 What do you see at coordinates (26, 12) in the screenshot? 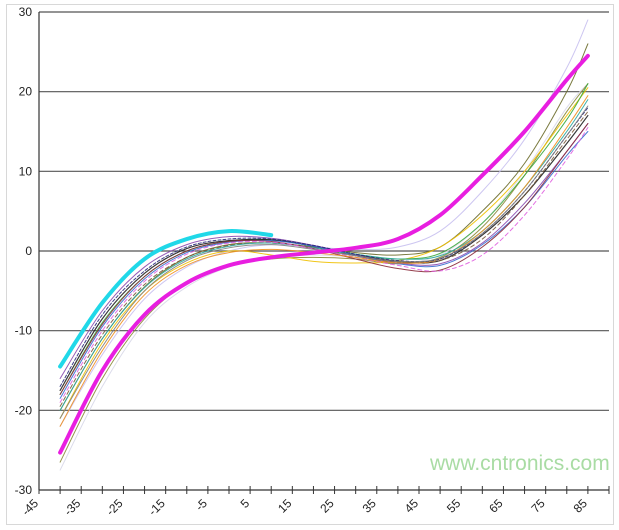
I see `y-tick-label: 30` at bounding box center [26, 12].